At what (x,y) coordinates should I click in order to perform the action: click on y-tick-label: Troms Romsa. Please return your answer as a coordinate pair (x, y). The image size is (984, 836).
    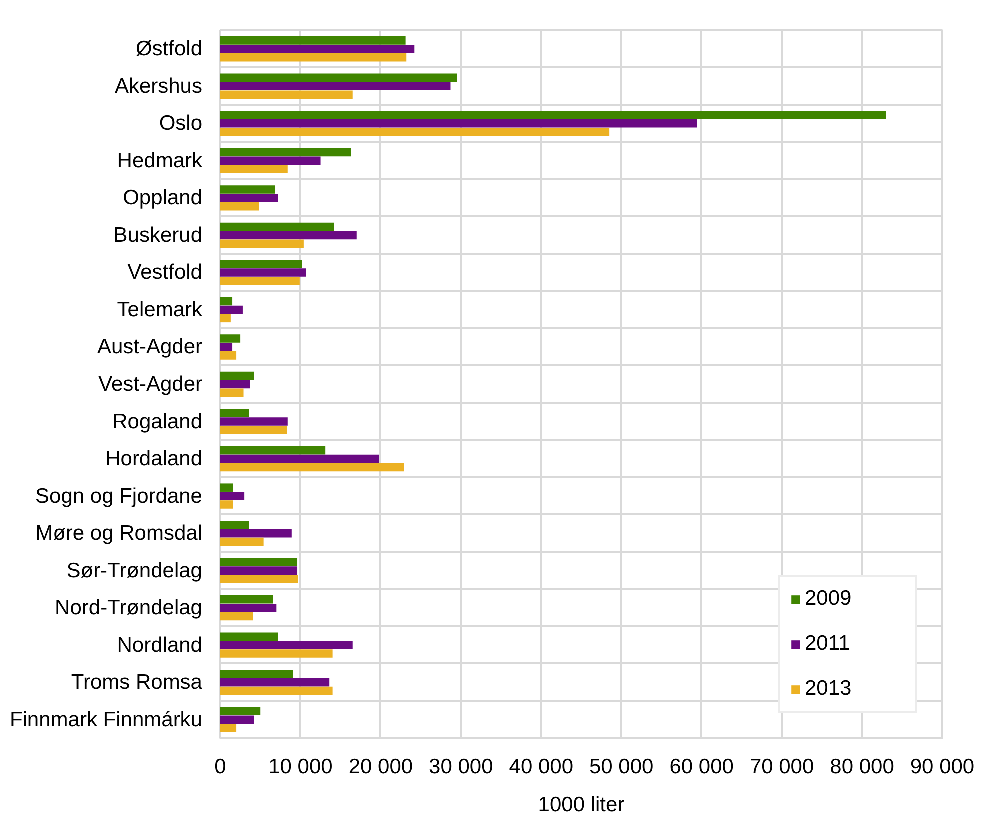
    Looking at the image, I should click on (137, 682).